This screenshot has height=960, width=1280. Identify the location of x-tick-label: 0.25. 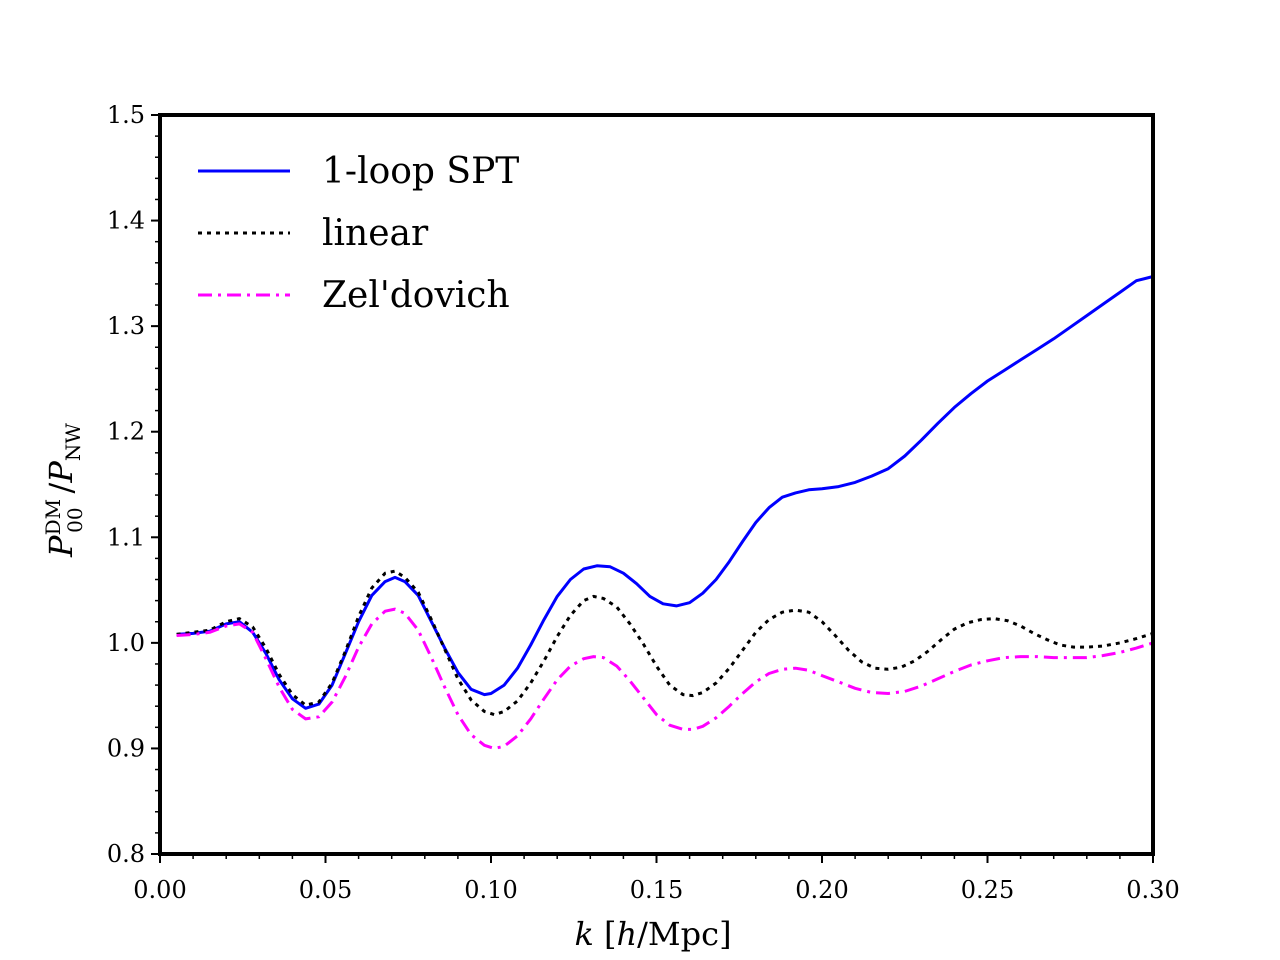
(987, 890).